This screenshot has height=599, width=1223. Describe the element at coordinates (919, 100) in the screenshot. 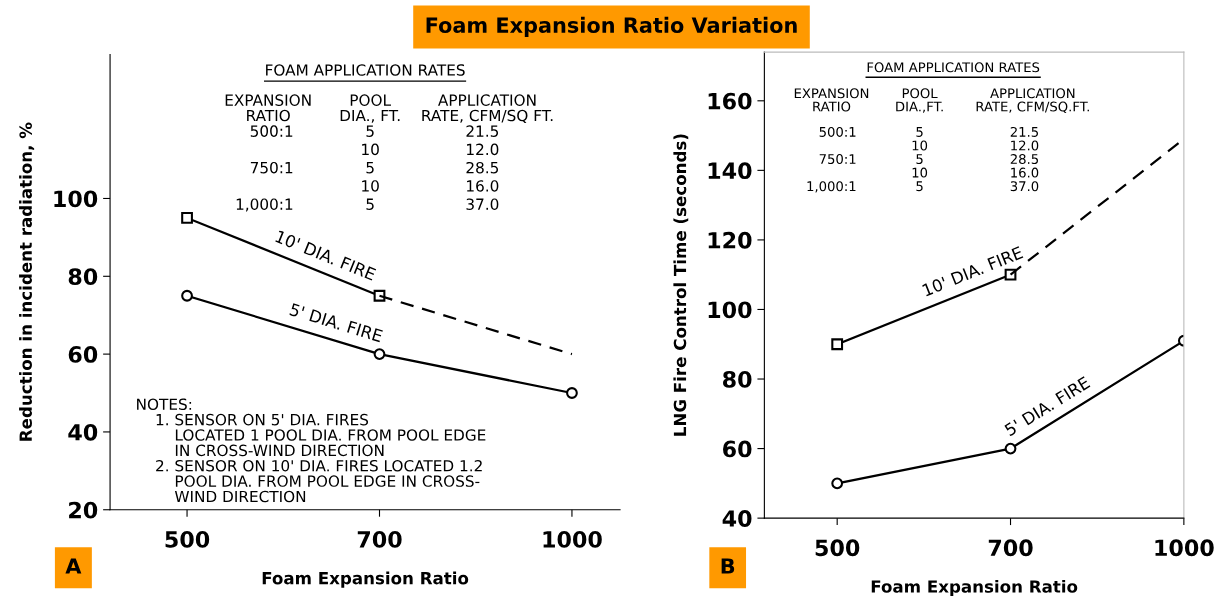

I see `annotation: POOL DIA.,FT.` at that location.